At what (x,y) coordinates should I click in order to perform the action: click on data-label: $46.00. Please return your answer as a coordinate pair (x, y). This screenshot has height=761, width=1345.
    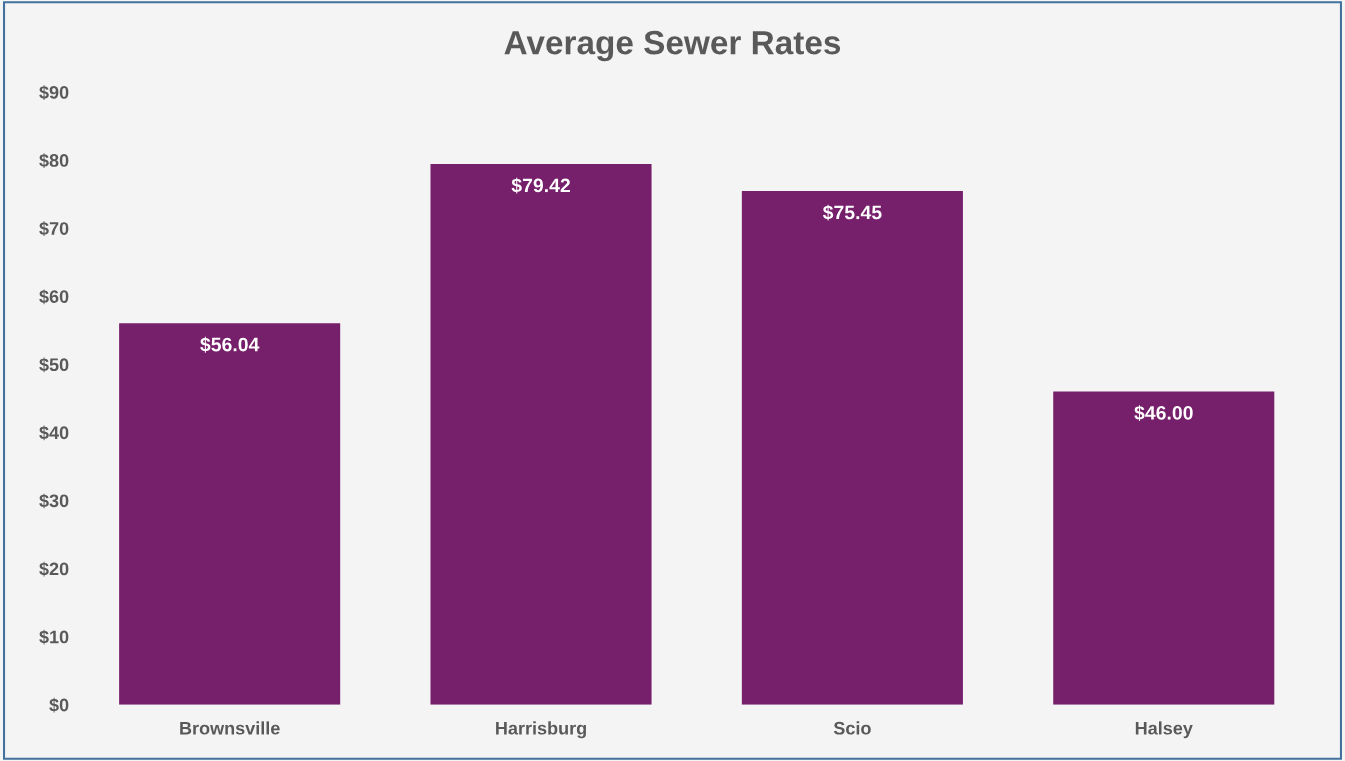
    Looking at the image, I should click on (1163, 413).